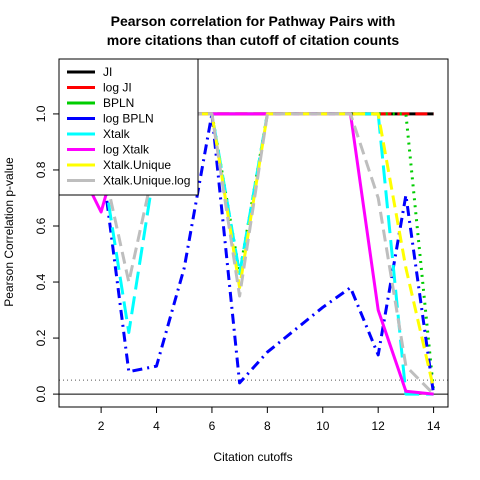 The image size is (480, 480). Describe the element at coordinates (252, 457) in the screenshot. I see `x-axis-label: Citation cutoffs` at that location.